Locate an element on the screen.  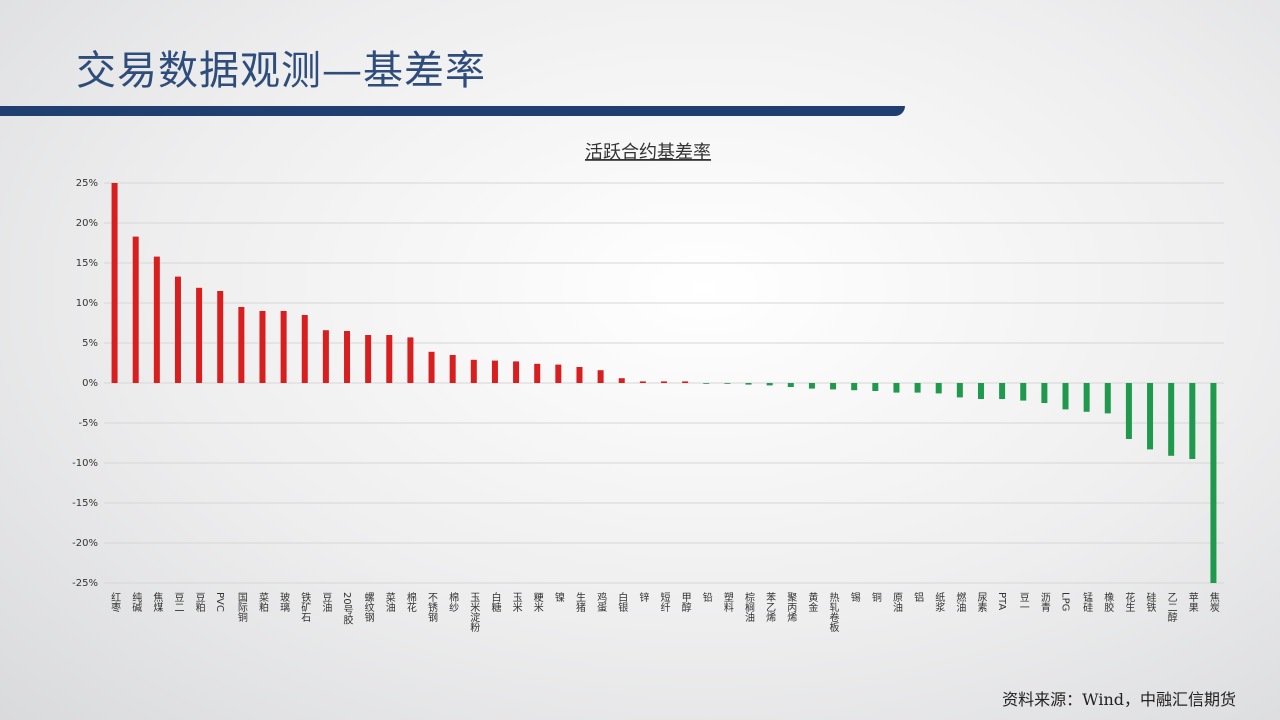
y-tick-label: -10% is located at coordinates (85, 463).